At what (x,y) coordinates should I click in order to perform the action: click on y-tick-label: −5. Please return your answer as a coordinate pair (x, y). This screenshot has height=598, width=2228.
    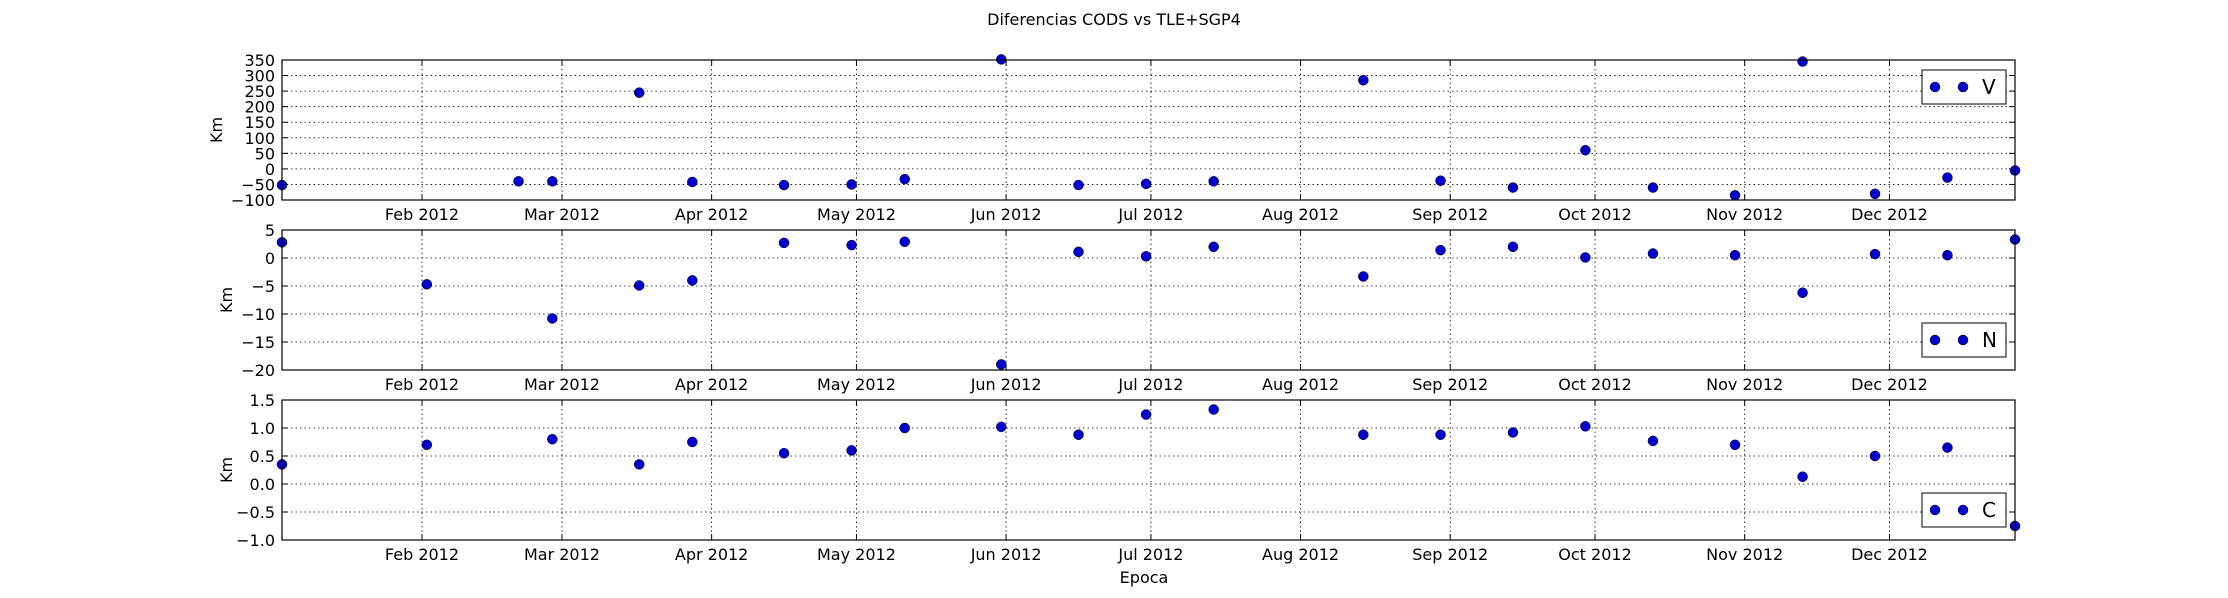
    Looking at the image, I should click on (263, 286).